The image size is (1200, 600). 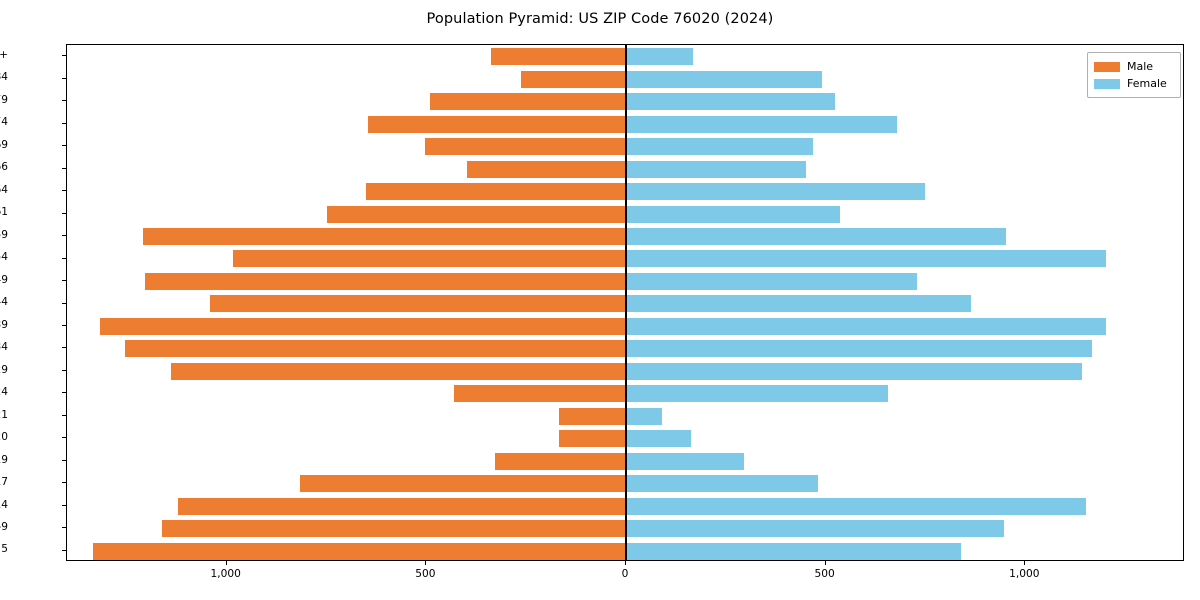 I want to click on y-axis-tick-label: 75-79, so click(x=4, y=99).